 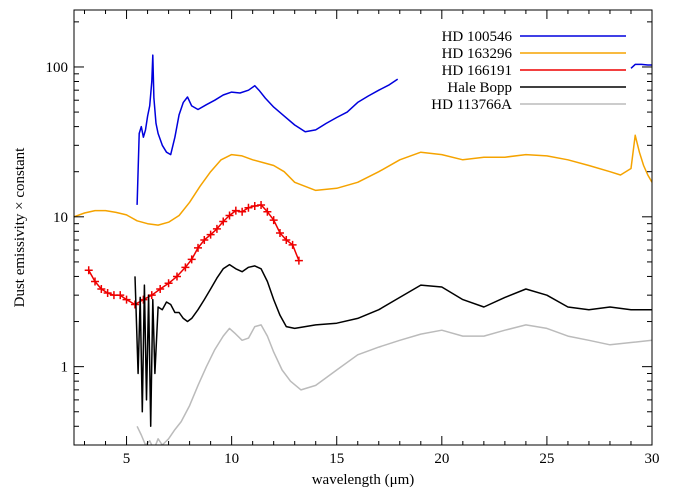 I want to click on legend-label: Hale Bopp, so click(x=479, y=88).